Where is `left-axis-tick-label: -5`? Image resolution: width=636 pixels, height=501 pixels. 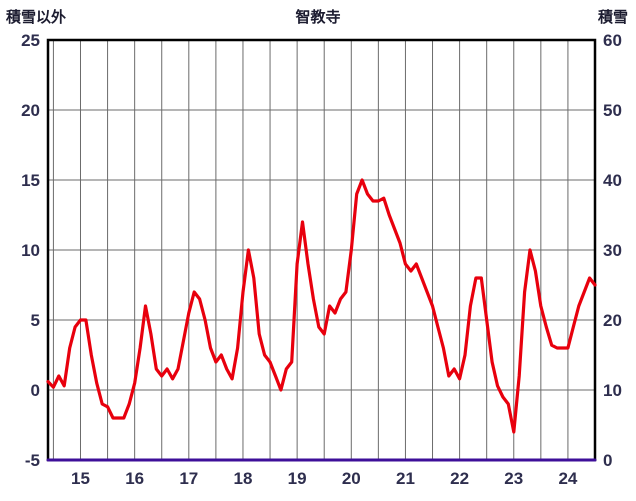 left-axis-tick-label: -5 is located at coordinates (32, 460).